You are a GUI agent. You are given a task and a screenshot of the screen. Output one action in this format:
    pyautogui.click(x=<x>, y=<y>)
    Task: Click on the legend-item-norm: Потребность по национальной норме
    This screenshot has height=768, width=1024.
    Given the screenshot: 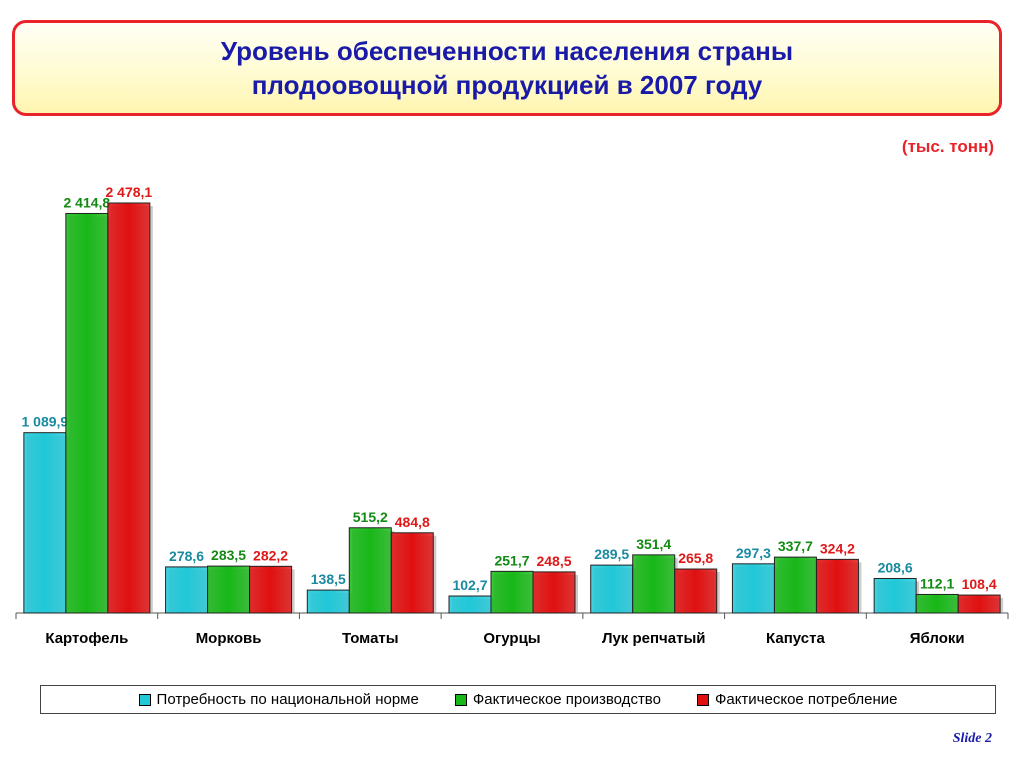 What is the action you would take?
    pyautogui.click(x=278, y=699)
    